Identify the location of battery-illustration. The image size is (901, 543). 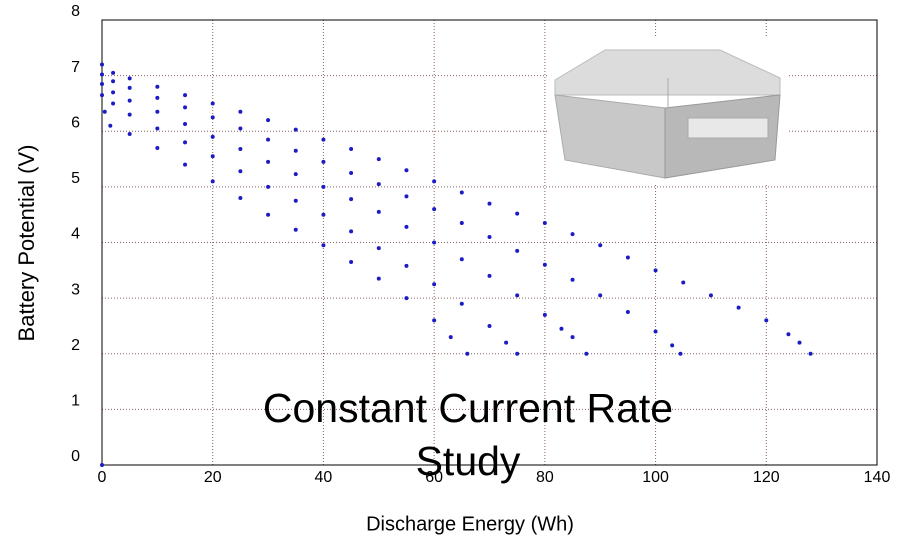
(668, 110).